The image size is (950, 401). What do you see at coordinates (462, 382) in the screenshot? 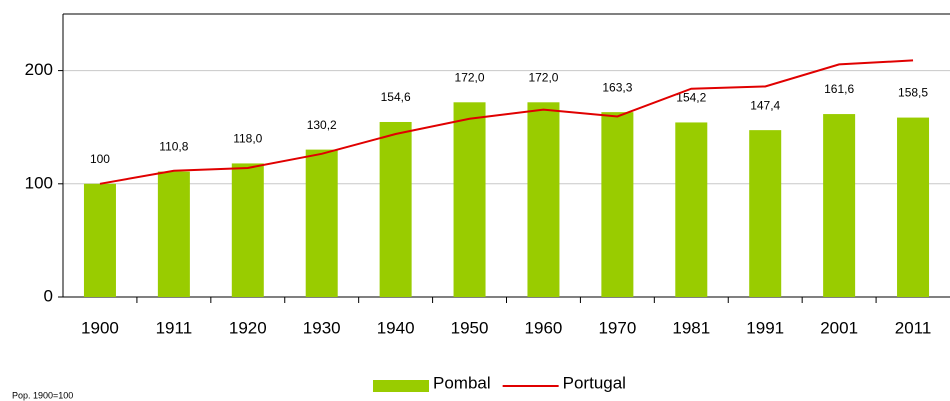
I see `legend-label: Pombal` at bounding box center [462, 382].